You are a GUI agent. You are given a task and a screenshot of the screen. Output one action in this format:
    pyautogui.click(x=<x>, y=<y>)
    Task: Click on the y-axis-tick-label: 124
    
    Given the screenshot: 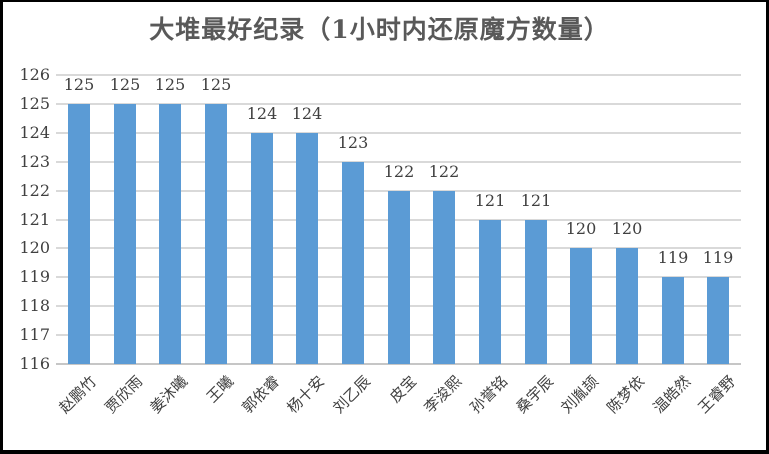 What is the action you would take?
    pyautogui.click(x=34, y=132)
    